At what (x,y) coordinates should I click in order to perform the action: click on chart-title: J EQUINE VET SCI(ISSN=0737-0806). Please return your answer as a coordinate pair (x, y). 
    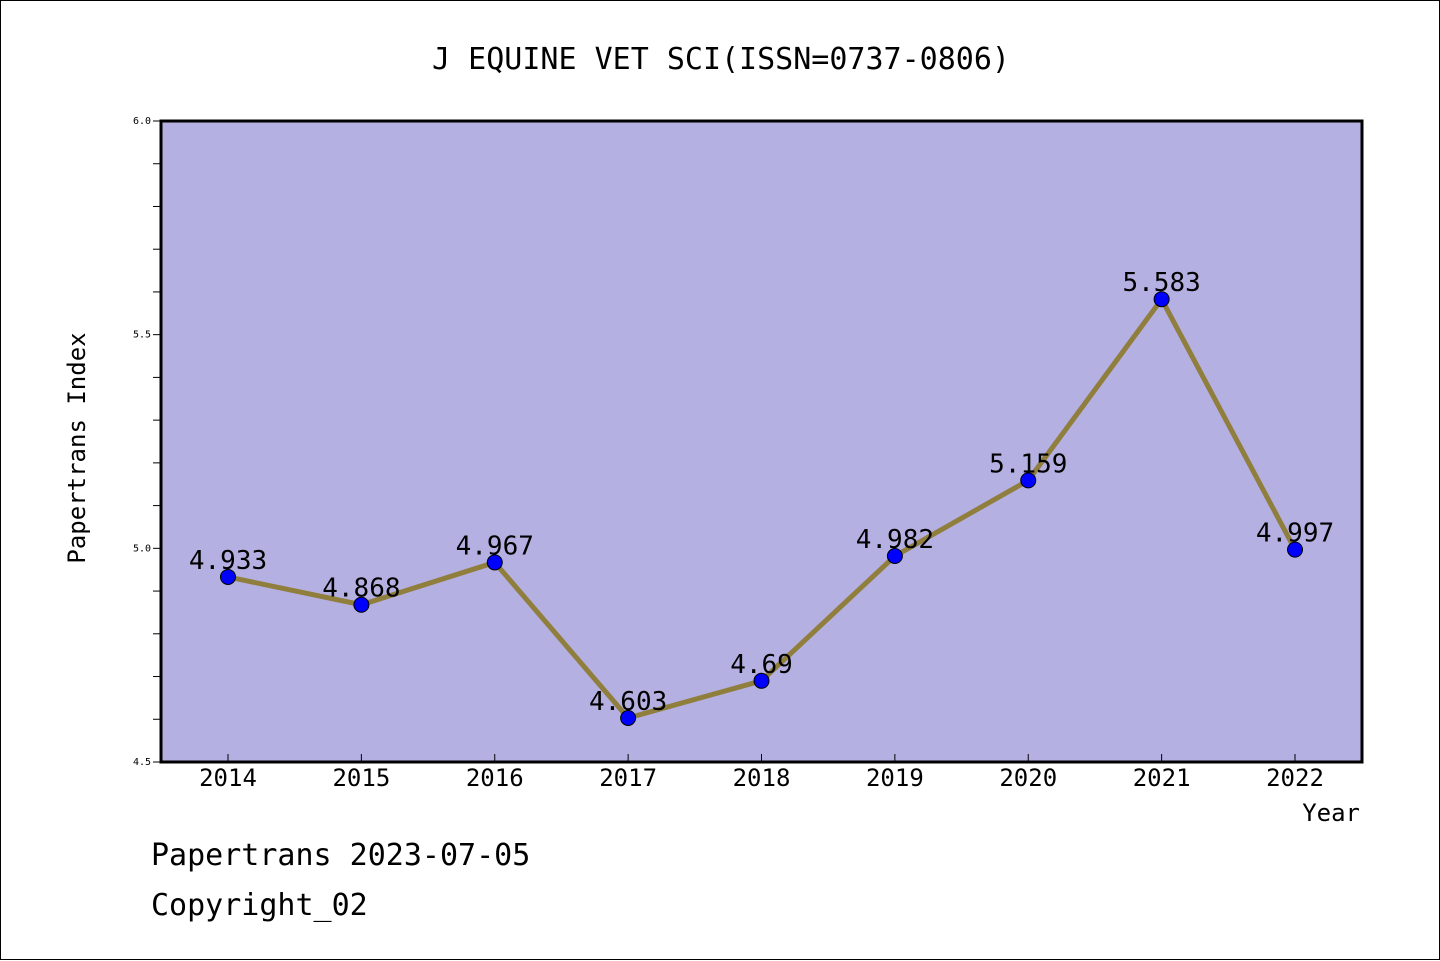
    Looking at the image, I should click on (721, 59).